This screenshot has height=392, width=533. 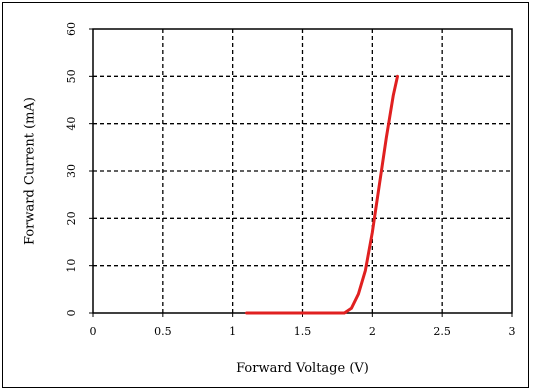 I want to click on x-axis-title: Forward Voltage (V), so click(x=302, y=368).